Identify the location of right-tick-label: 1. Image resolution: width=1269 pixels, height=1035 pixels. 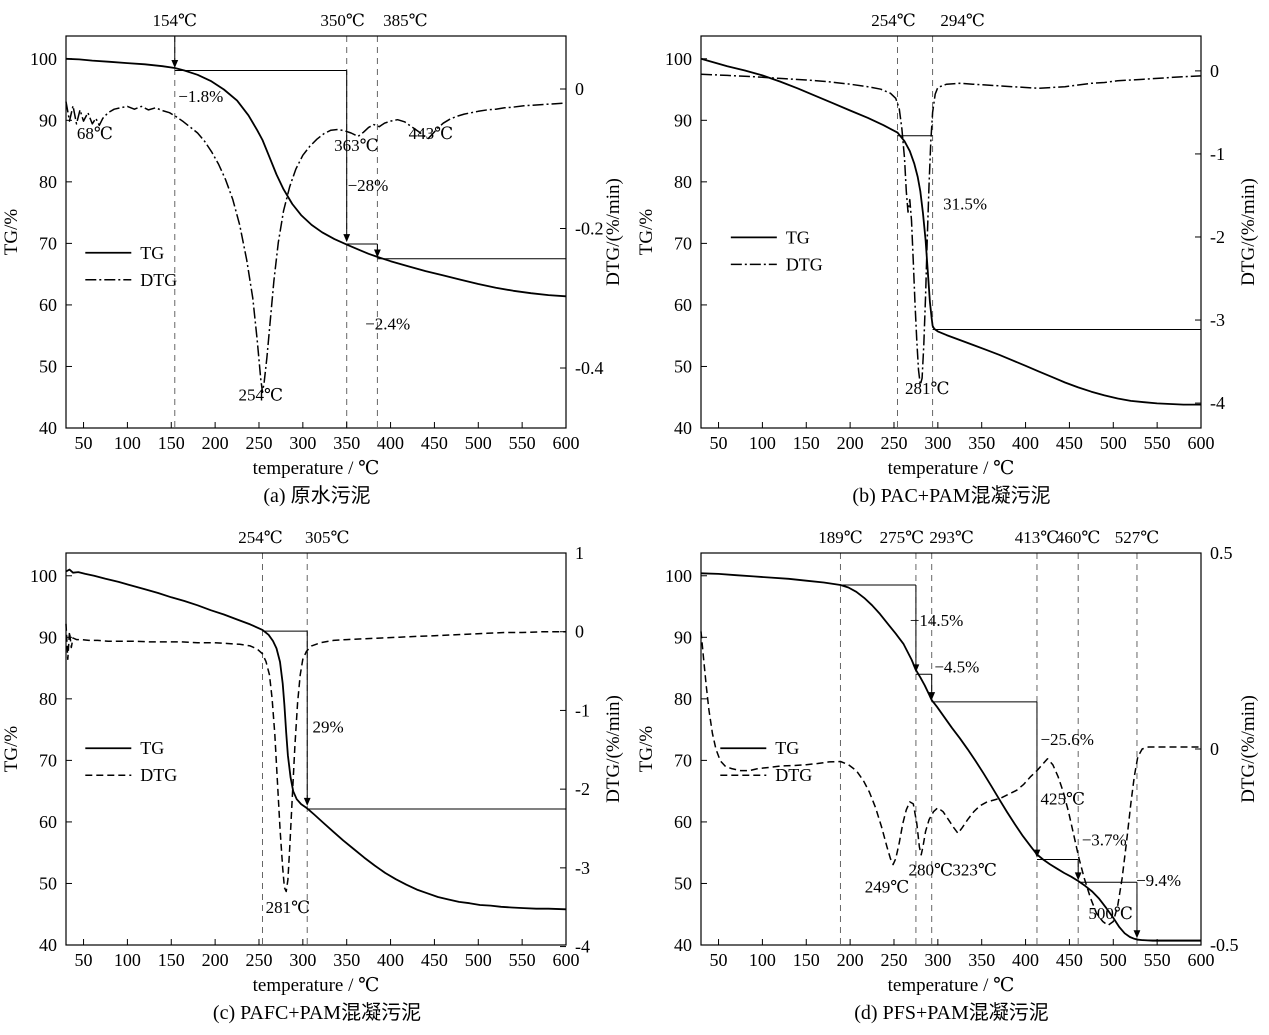
(579, 553).